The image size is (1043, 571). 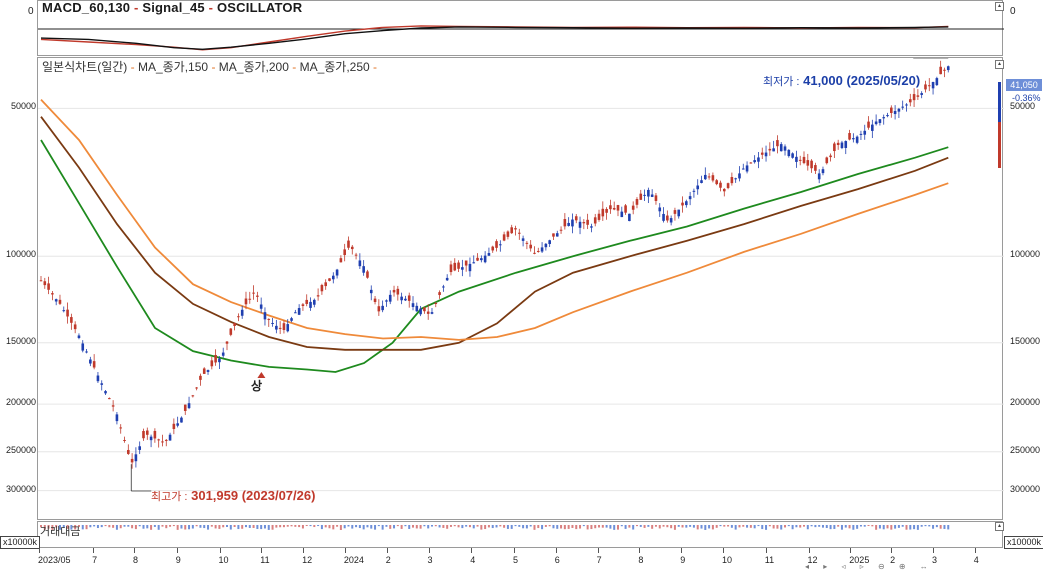 I want to click on y-tick-label: 200000, so click(x=1025, y=402).